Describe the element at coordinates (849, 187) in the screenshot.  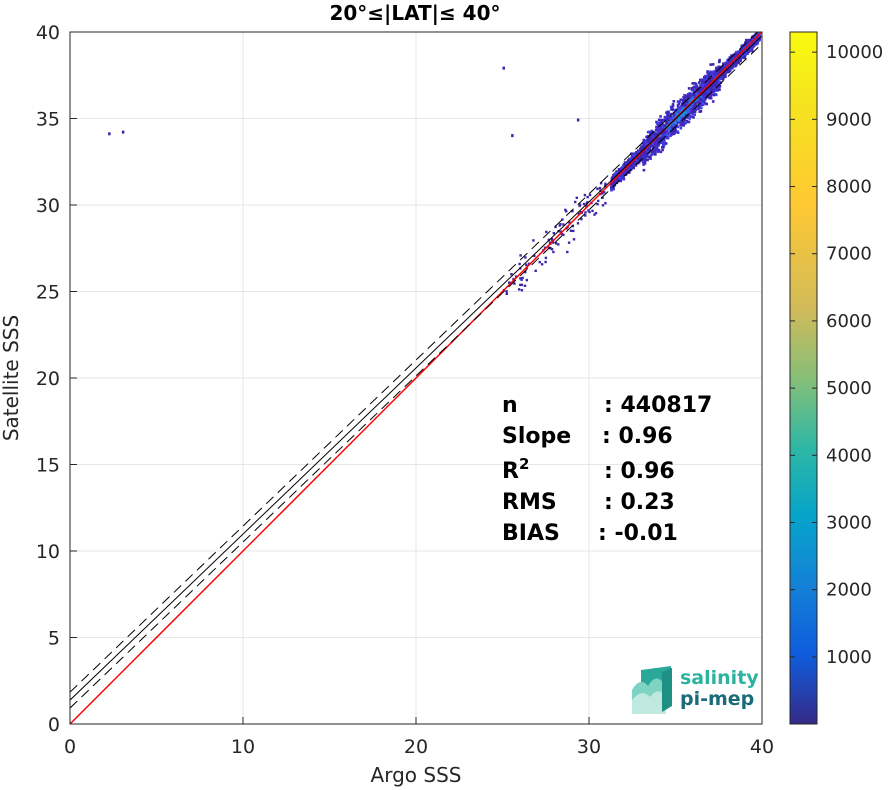
I see `colorbar-tick-label: 8000` at that location.